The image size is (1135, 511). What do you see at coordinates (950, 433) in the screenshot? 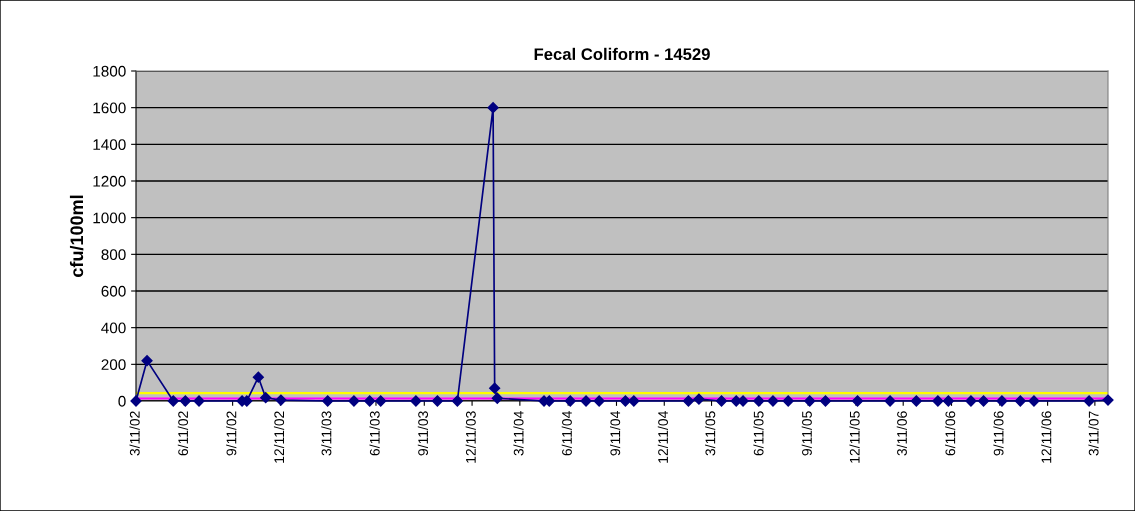
I see `x-tick-label: 6/11/06` at bounding box center [950, 433].